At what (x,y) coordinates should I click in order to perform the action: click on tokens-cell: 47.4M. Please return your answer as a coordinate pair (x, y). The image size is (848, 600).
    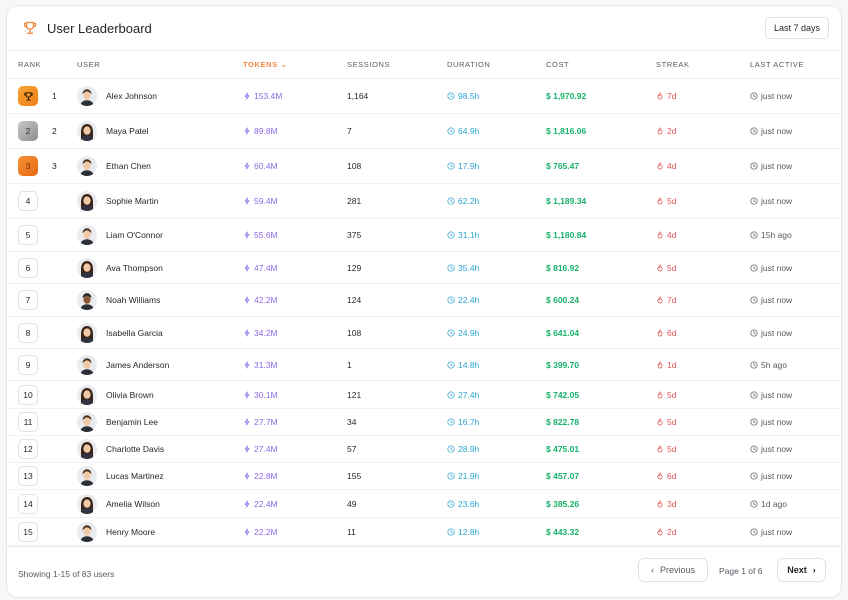
    Looking at the image, I should click on (260, 268).